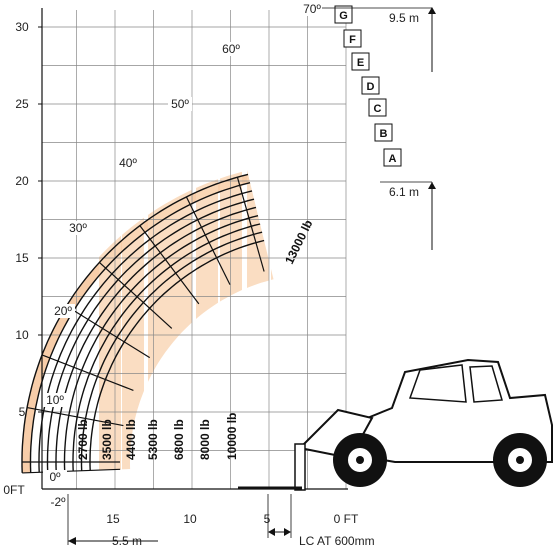 The height and width of the screenshot is (547, 560). Describe the element at coordinates (22, 412) in the screenshot. I see `y-tick-label: 5` at that location.